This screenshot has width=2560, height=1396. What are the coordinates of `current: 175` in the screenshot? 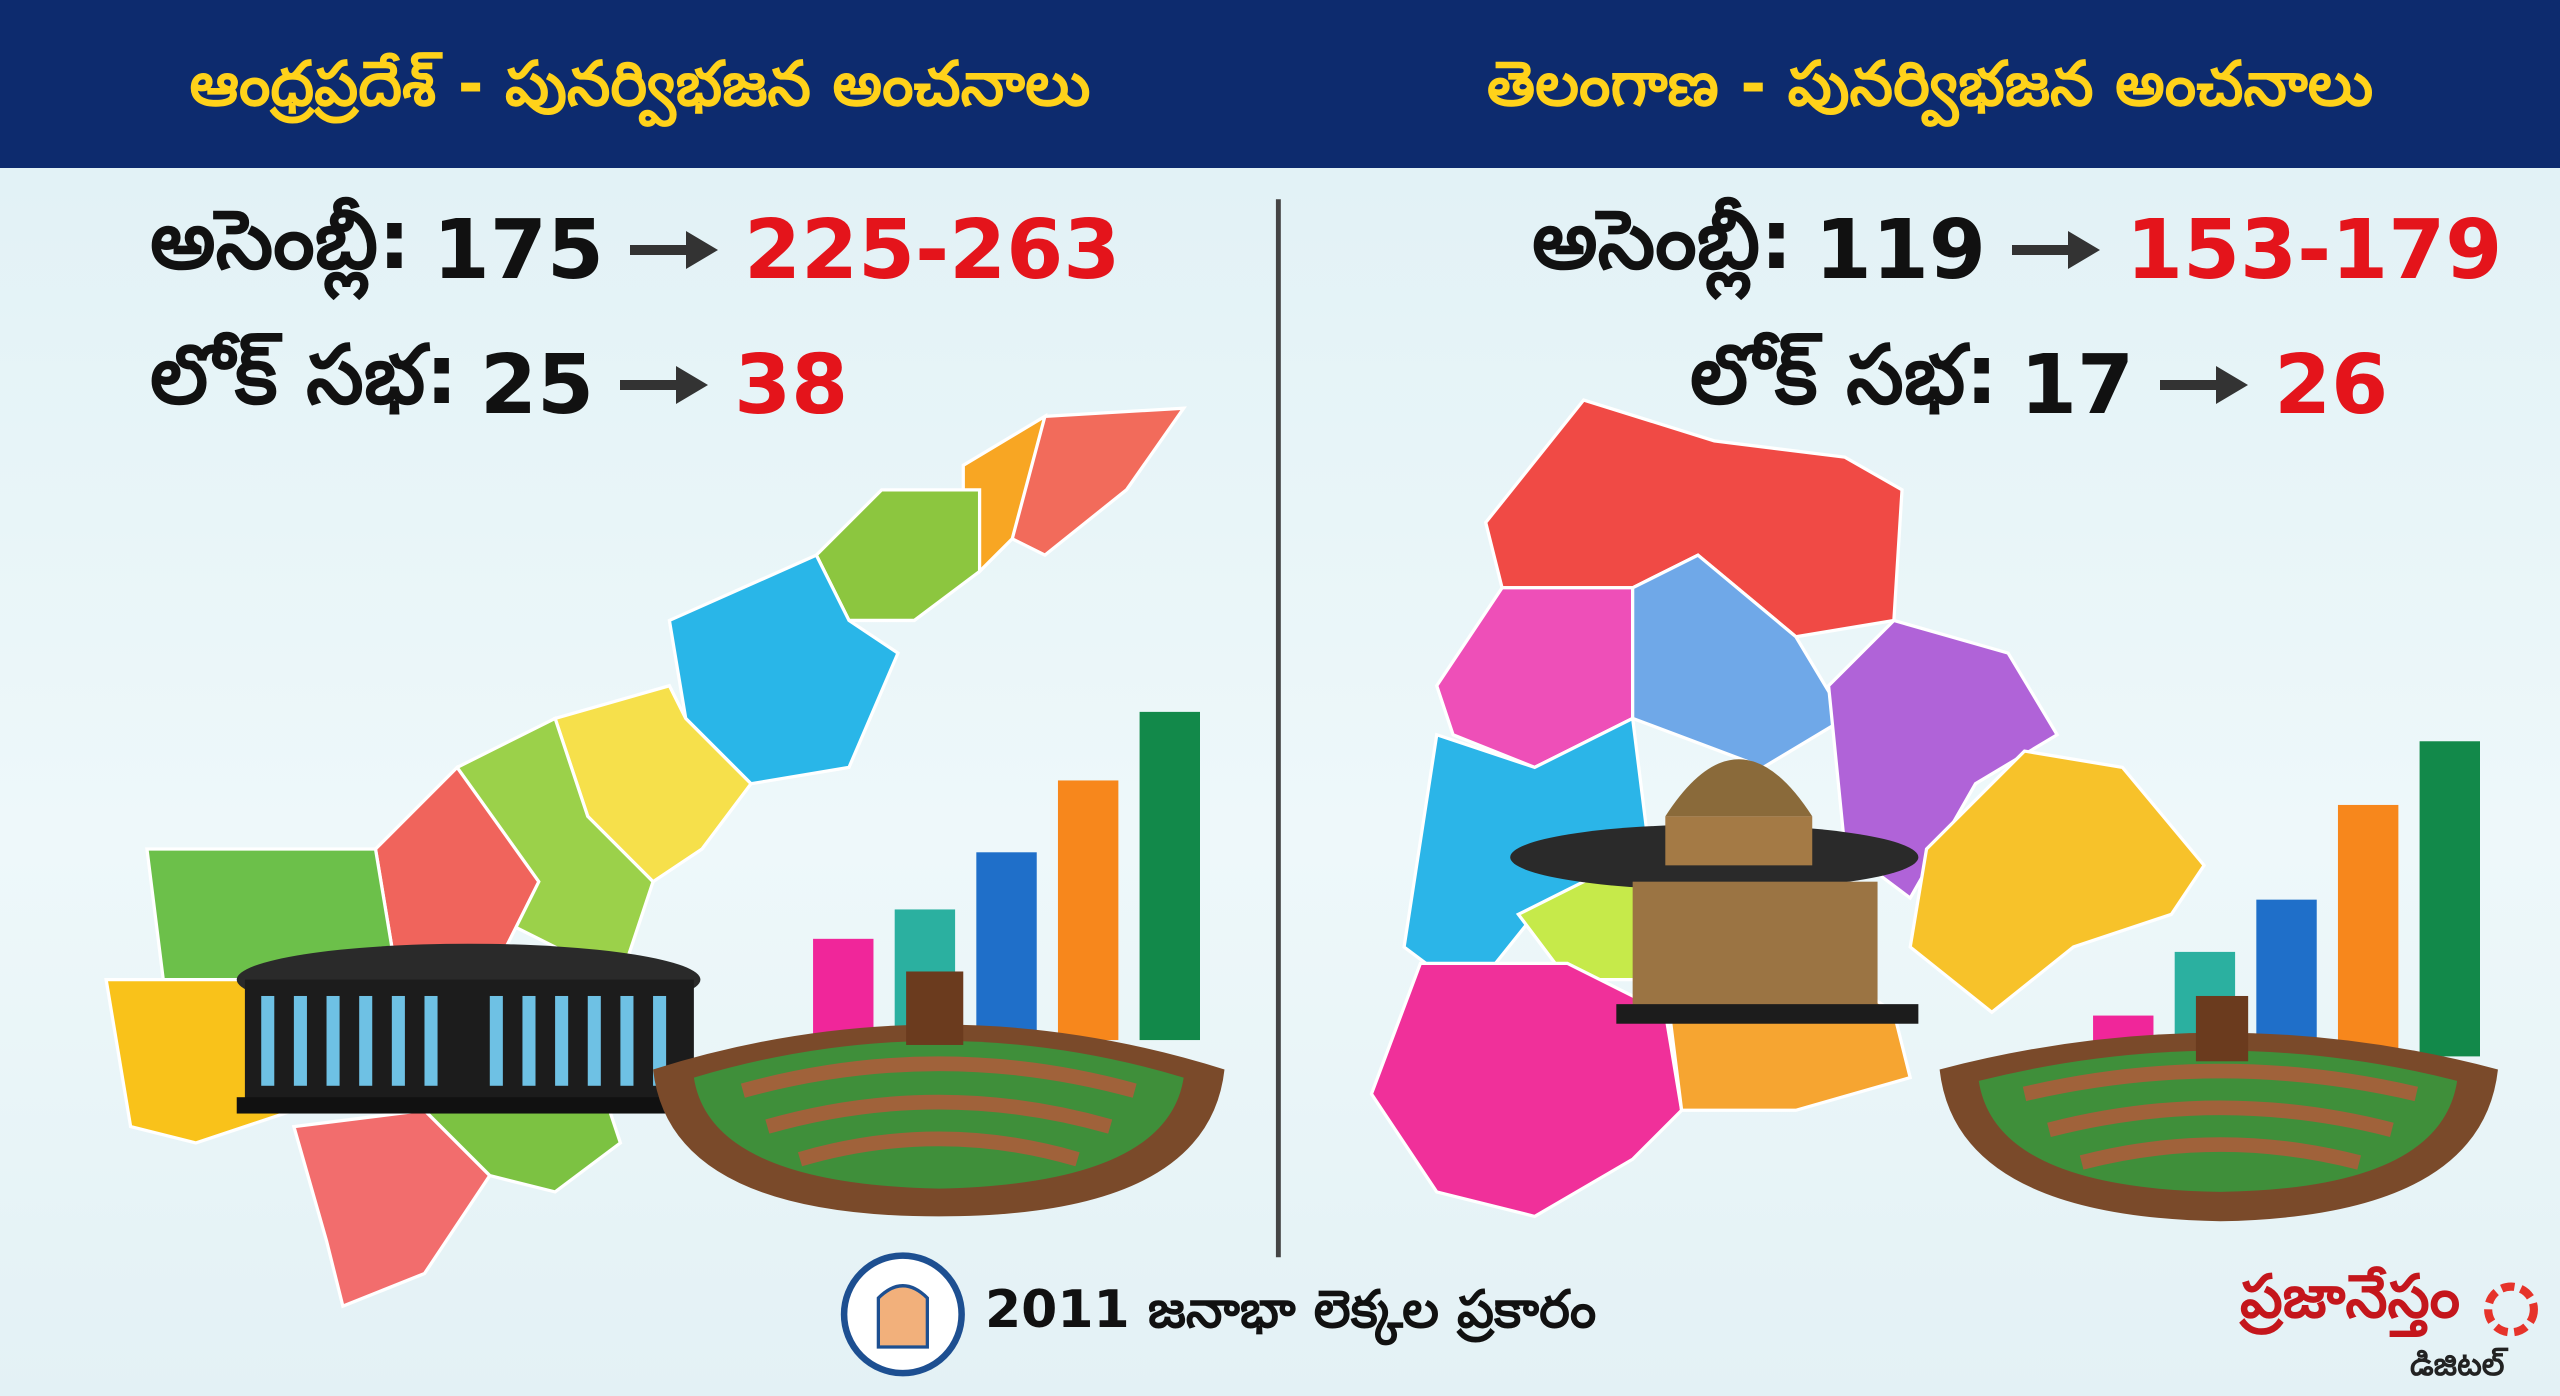 It's located at (518, 250).